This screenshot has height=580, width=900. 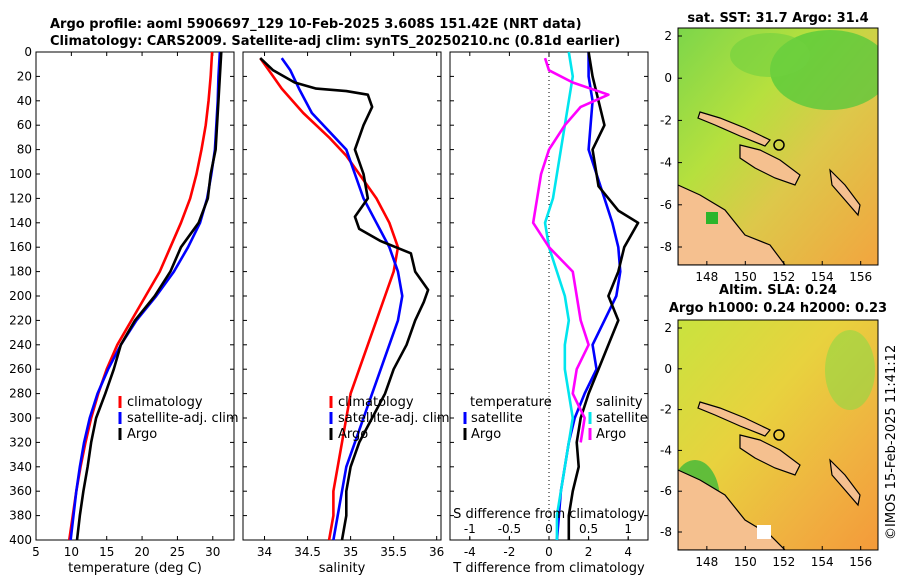 I want to click on series-line-argo, so click(x=149, y=296).